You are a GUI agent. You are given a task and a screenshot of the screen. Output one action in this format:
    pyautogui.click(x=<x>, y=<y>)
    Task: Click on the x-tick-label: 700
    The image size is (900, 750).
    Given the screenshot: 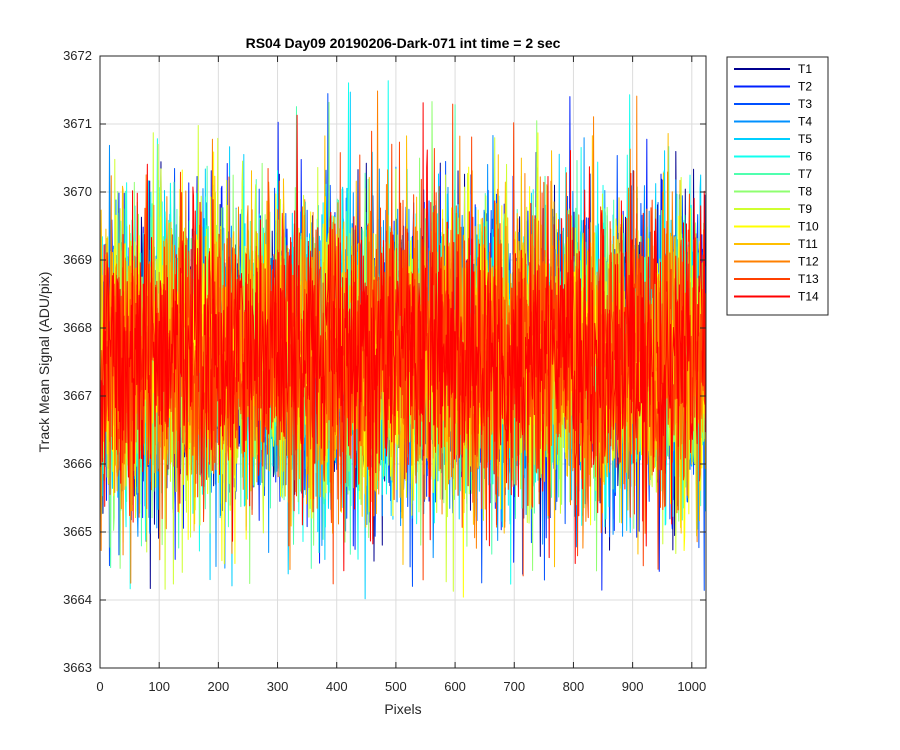 What is the action you would take?
    pyautogui.click(x=514, y=686)
    